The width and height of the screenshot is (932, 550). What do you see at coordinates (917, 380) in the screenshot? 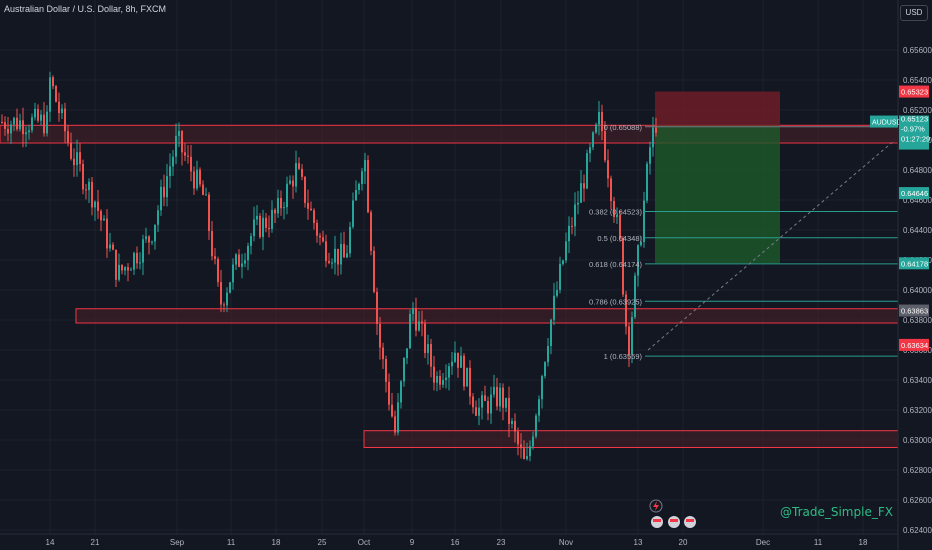
I see `price-tick-label: 0.63400` at bounding box center [917, 380].